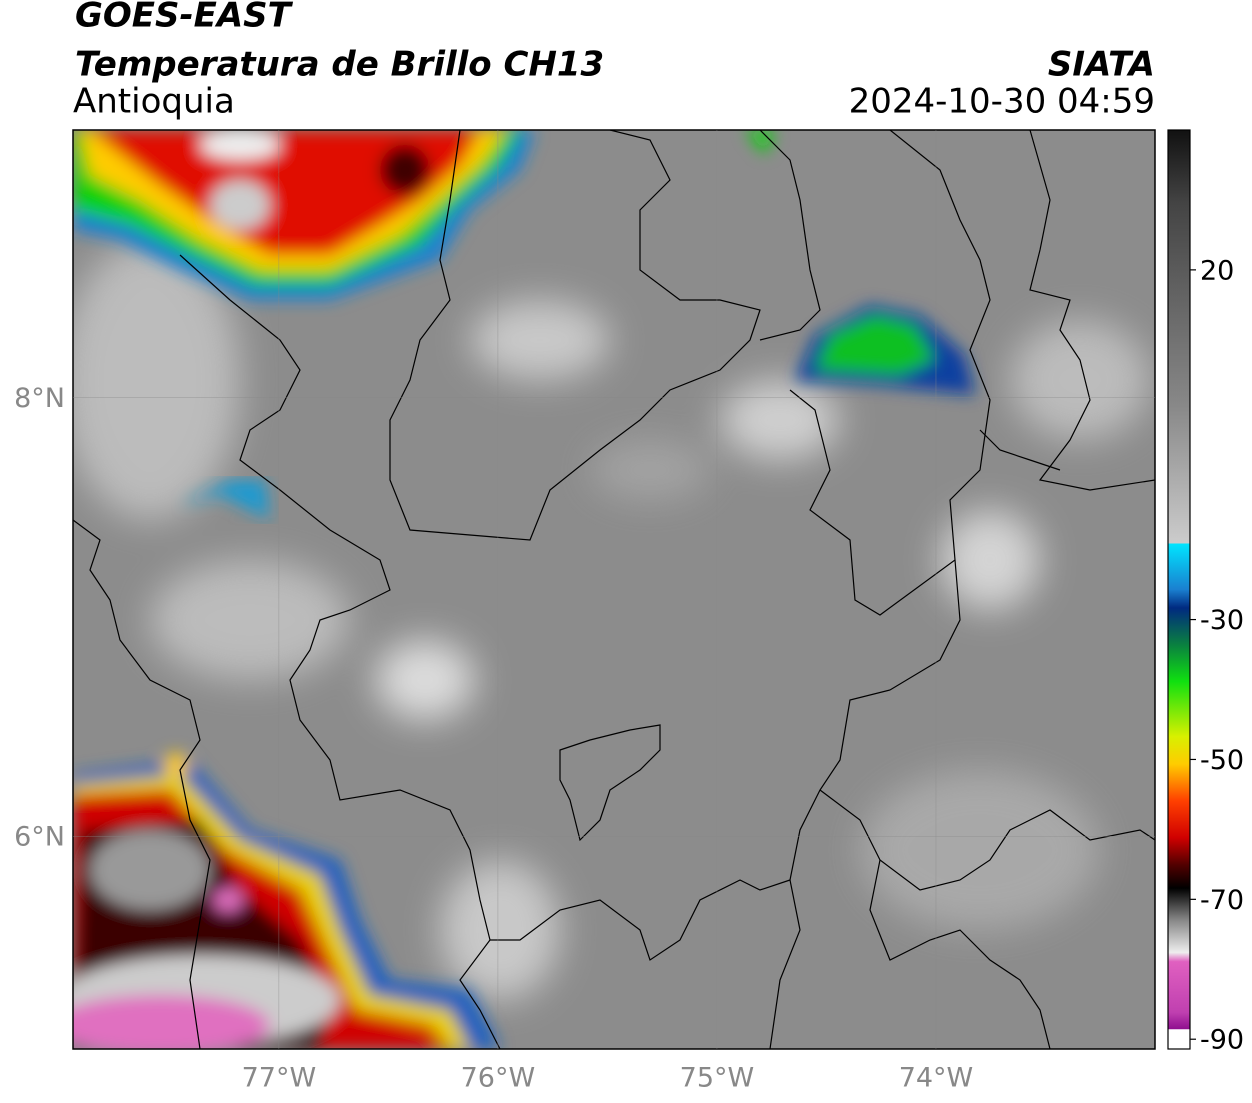 The image size is (1252, 1103). What do you see at coordinates (1217, 270) in the screenshot?
I see `colorbar-tick-label: 20` at bounding box center [1217, 270].